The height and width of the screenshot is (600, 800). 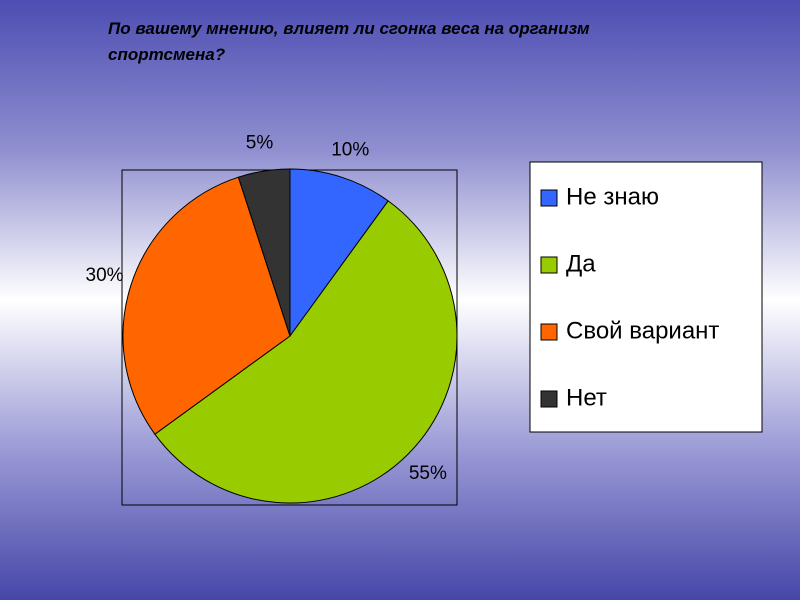 What do you see at coordinates (260, 142) in the screenshot?
I see `data-label: 5%` at bounding box center [260, 142].